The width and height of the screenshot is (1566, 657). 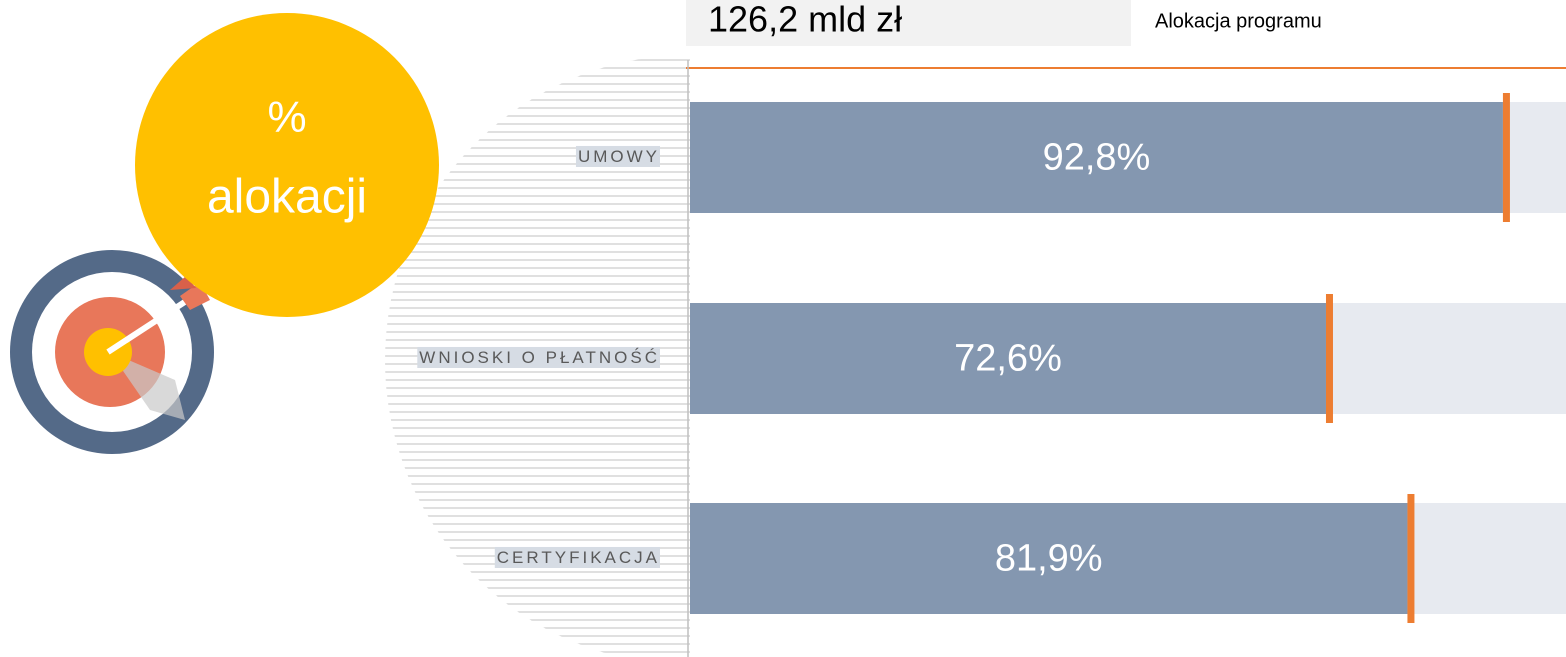 I want to click on badge-line1: %, so click(x=286, y=117).